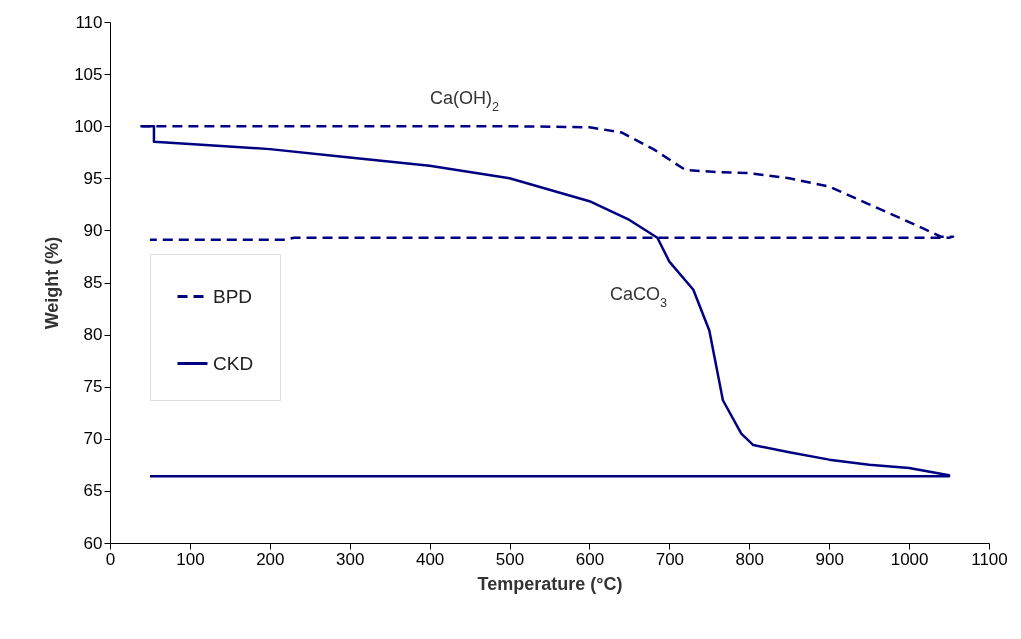 The height and width of the screenshot is (639, 1021). I want to click on x-tick-label: 700, so click(670, 559).